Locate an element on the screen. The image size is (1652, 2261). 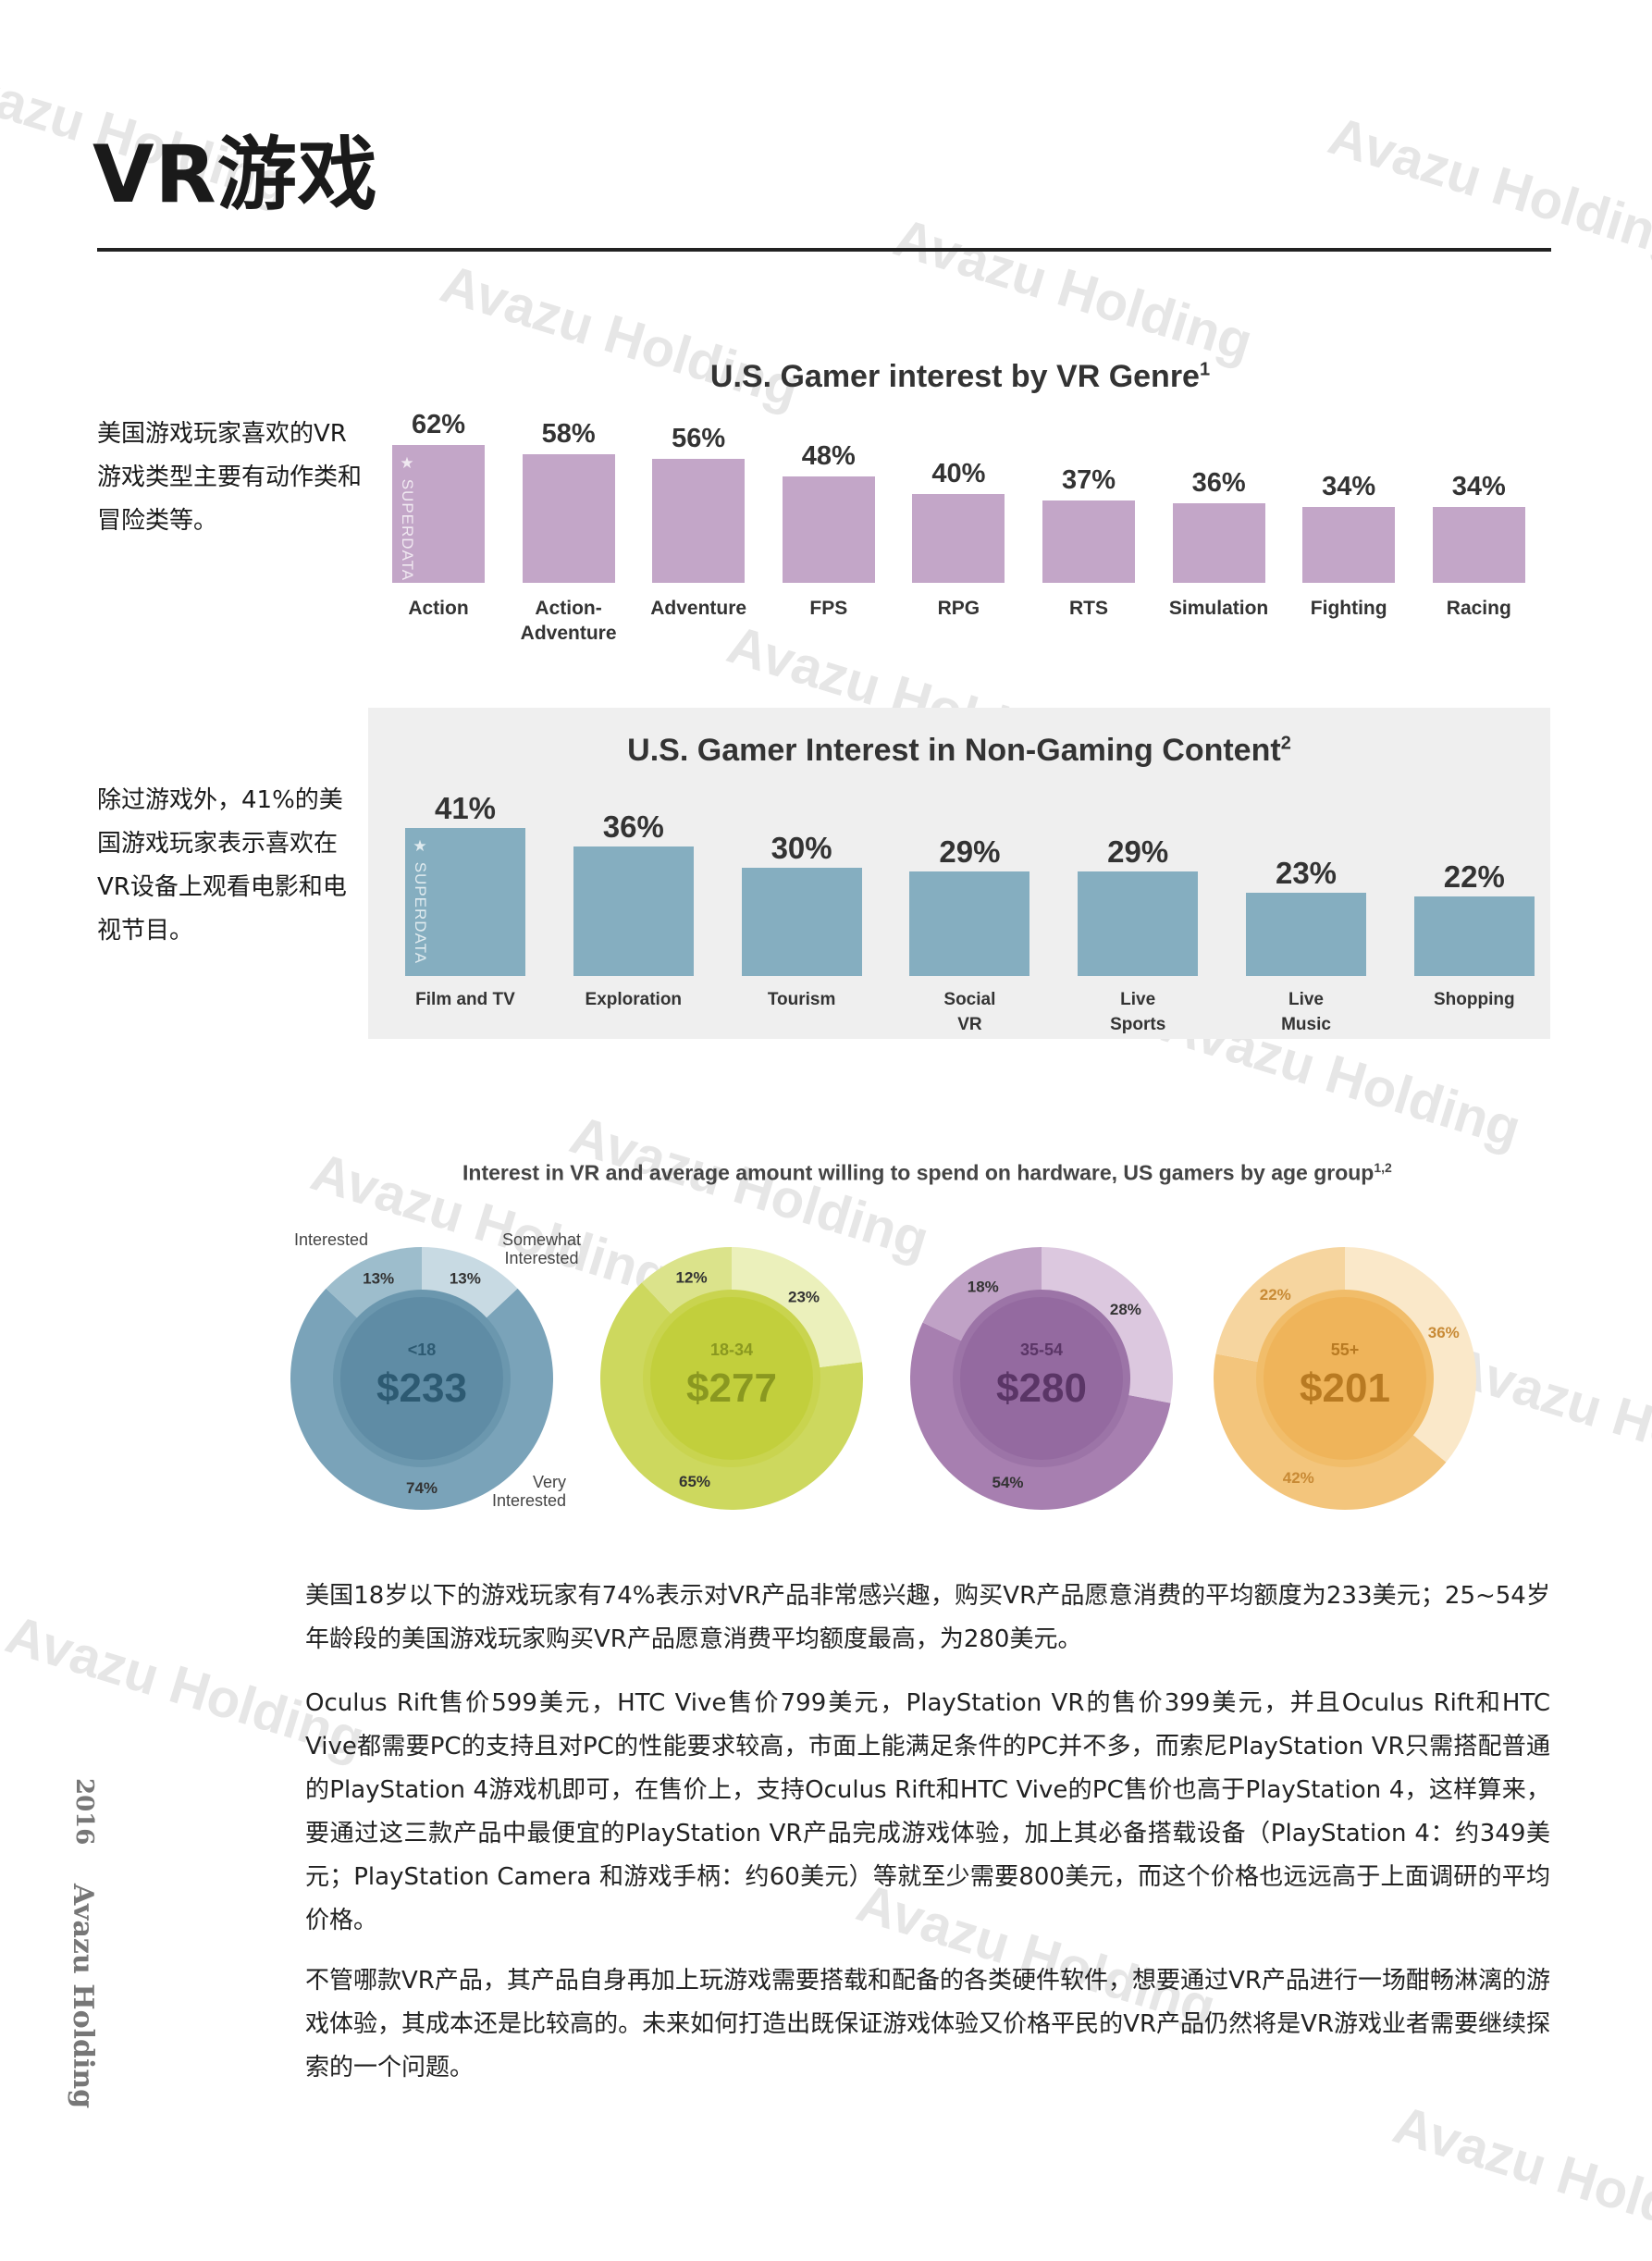
bar-value-label: 58% is located at coordinates (569, 434).